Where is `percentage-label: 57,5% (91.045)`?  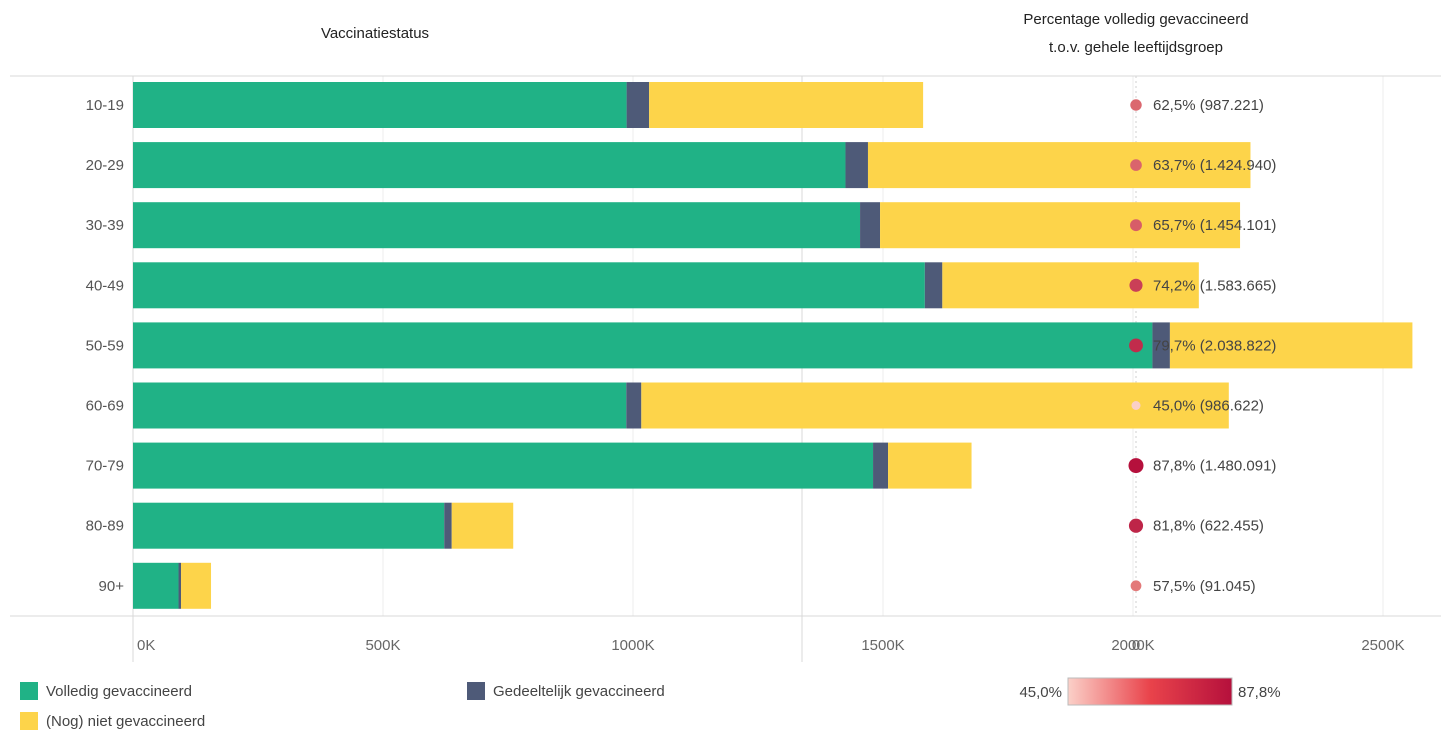
percentage-label: 57,5% (91.045) is located at coordinates (1204, 586).